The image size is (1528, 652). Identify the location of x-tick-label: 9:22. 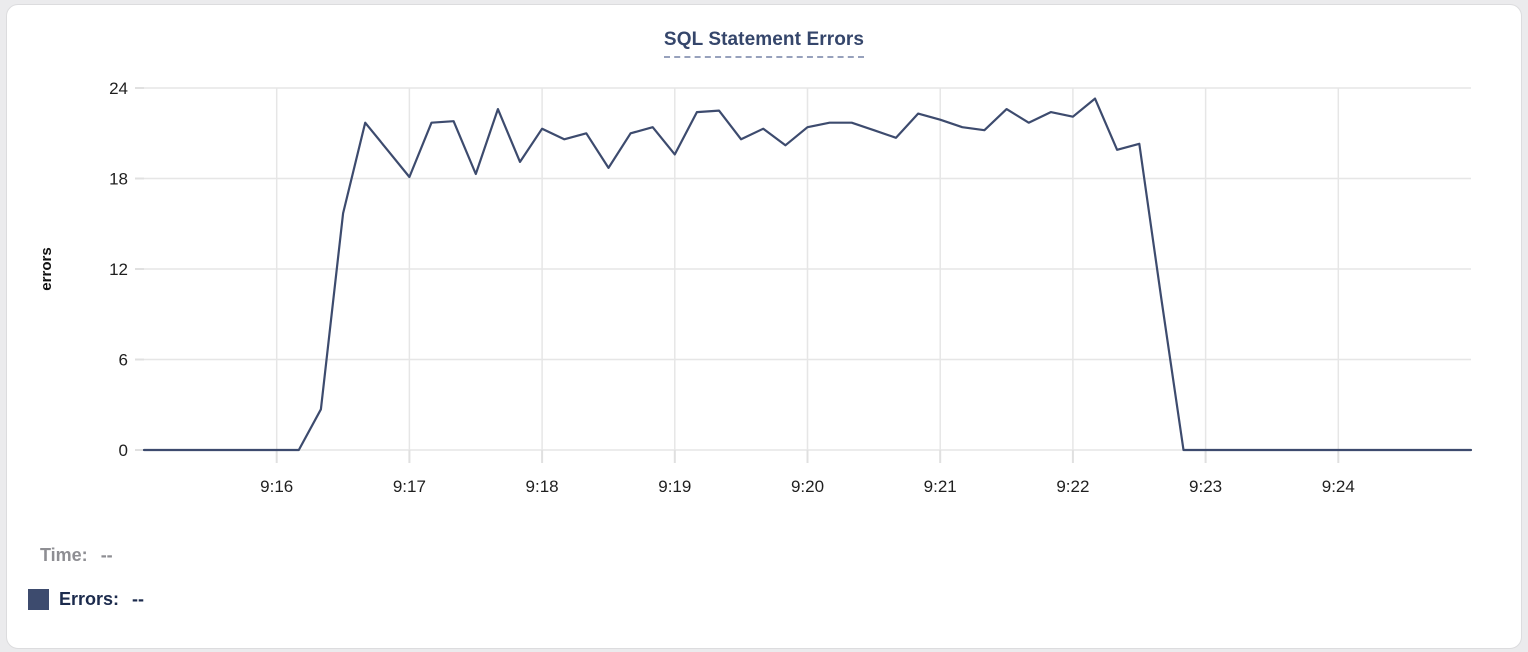
(1072, 486).